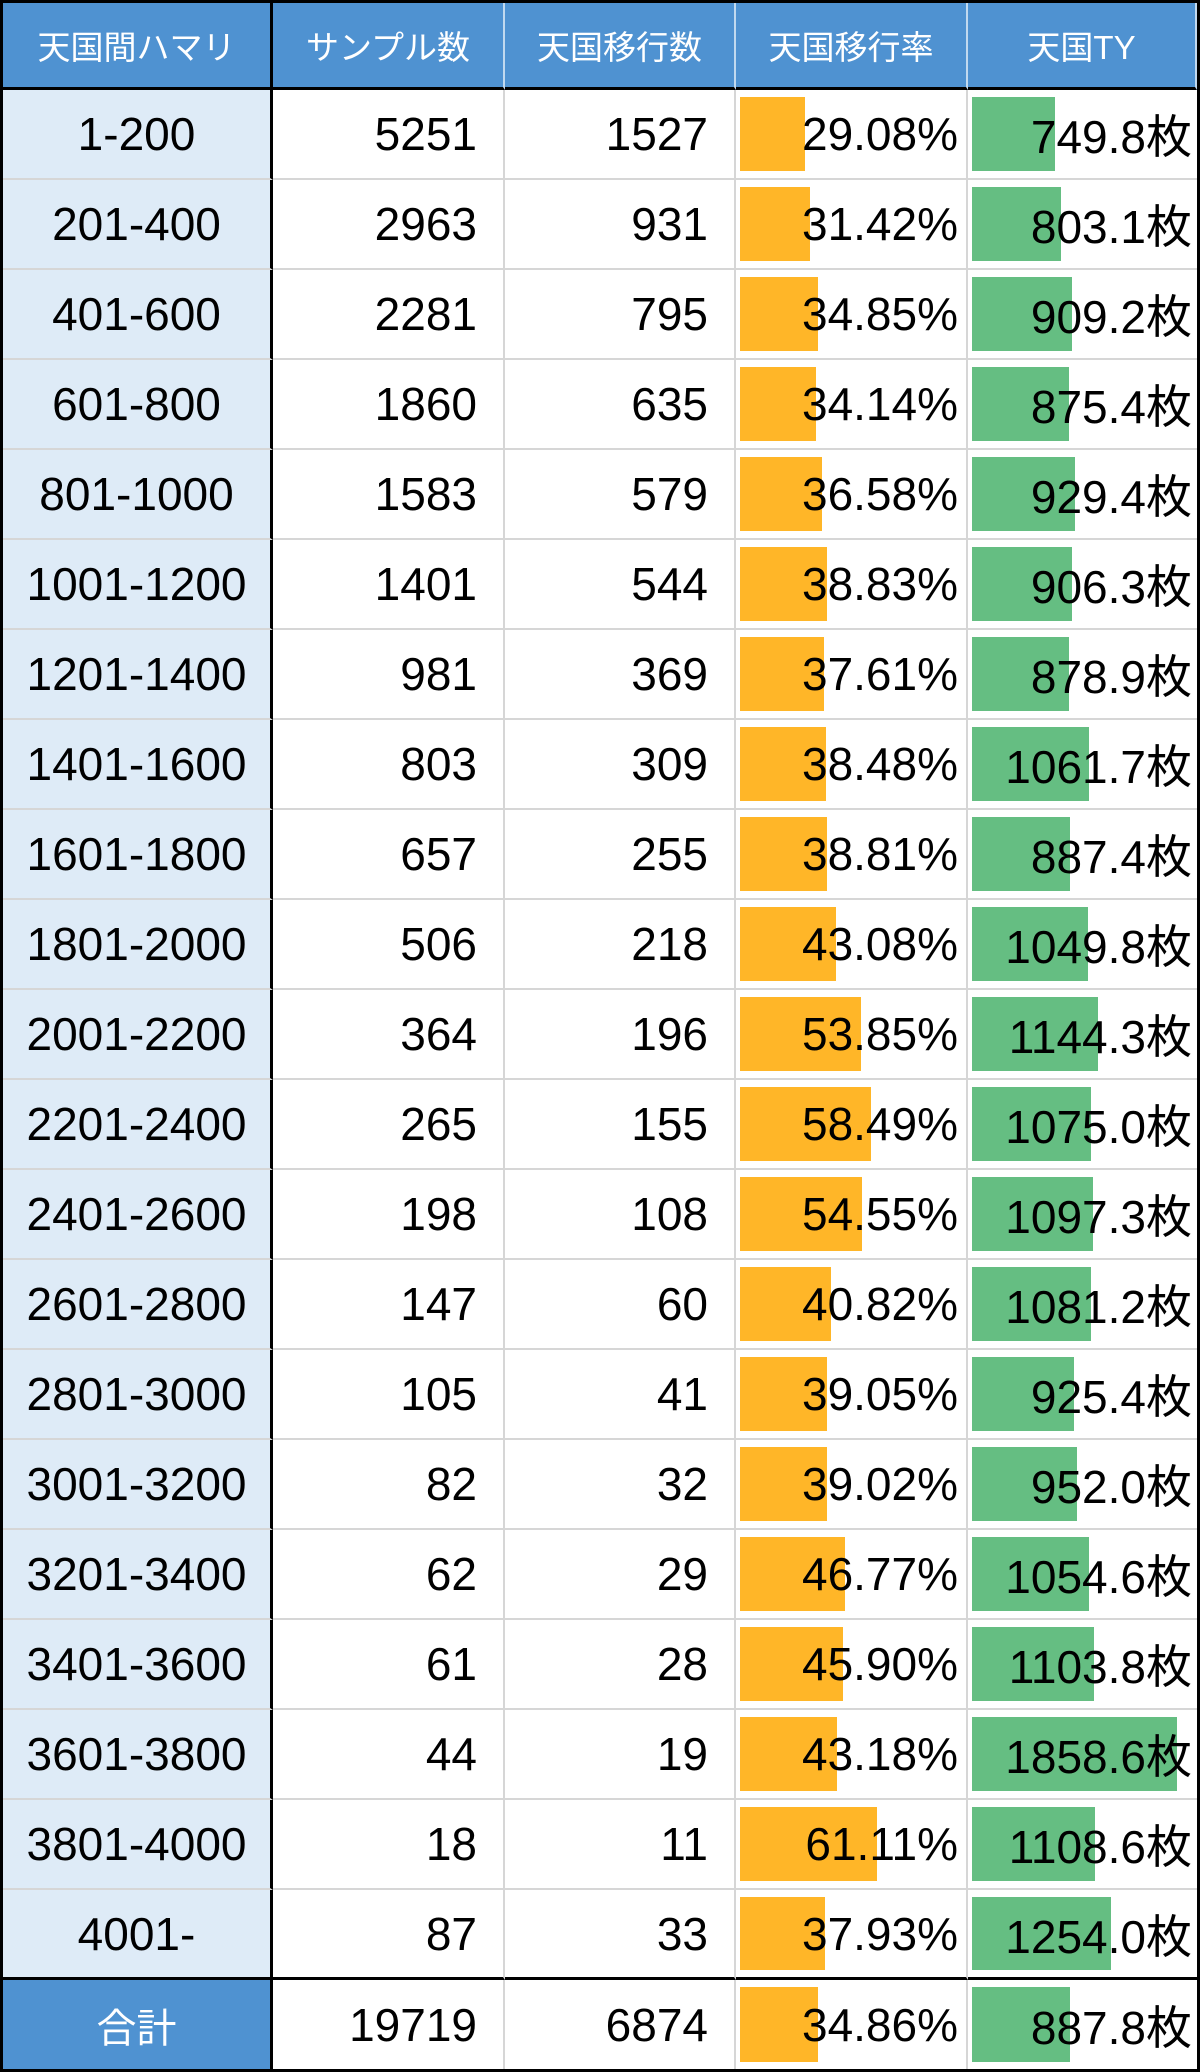  Describe the element at coordinates (389, 765) in the screenshot. I see `samples-cell: 803` at that location.